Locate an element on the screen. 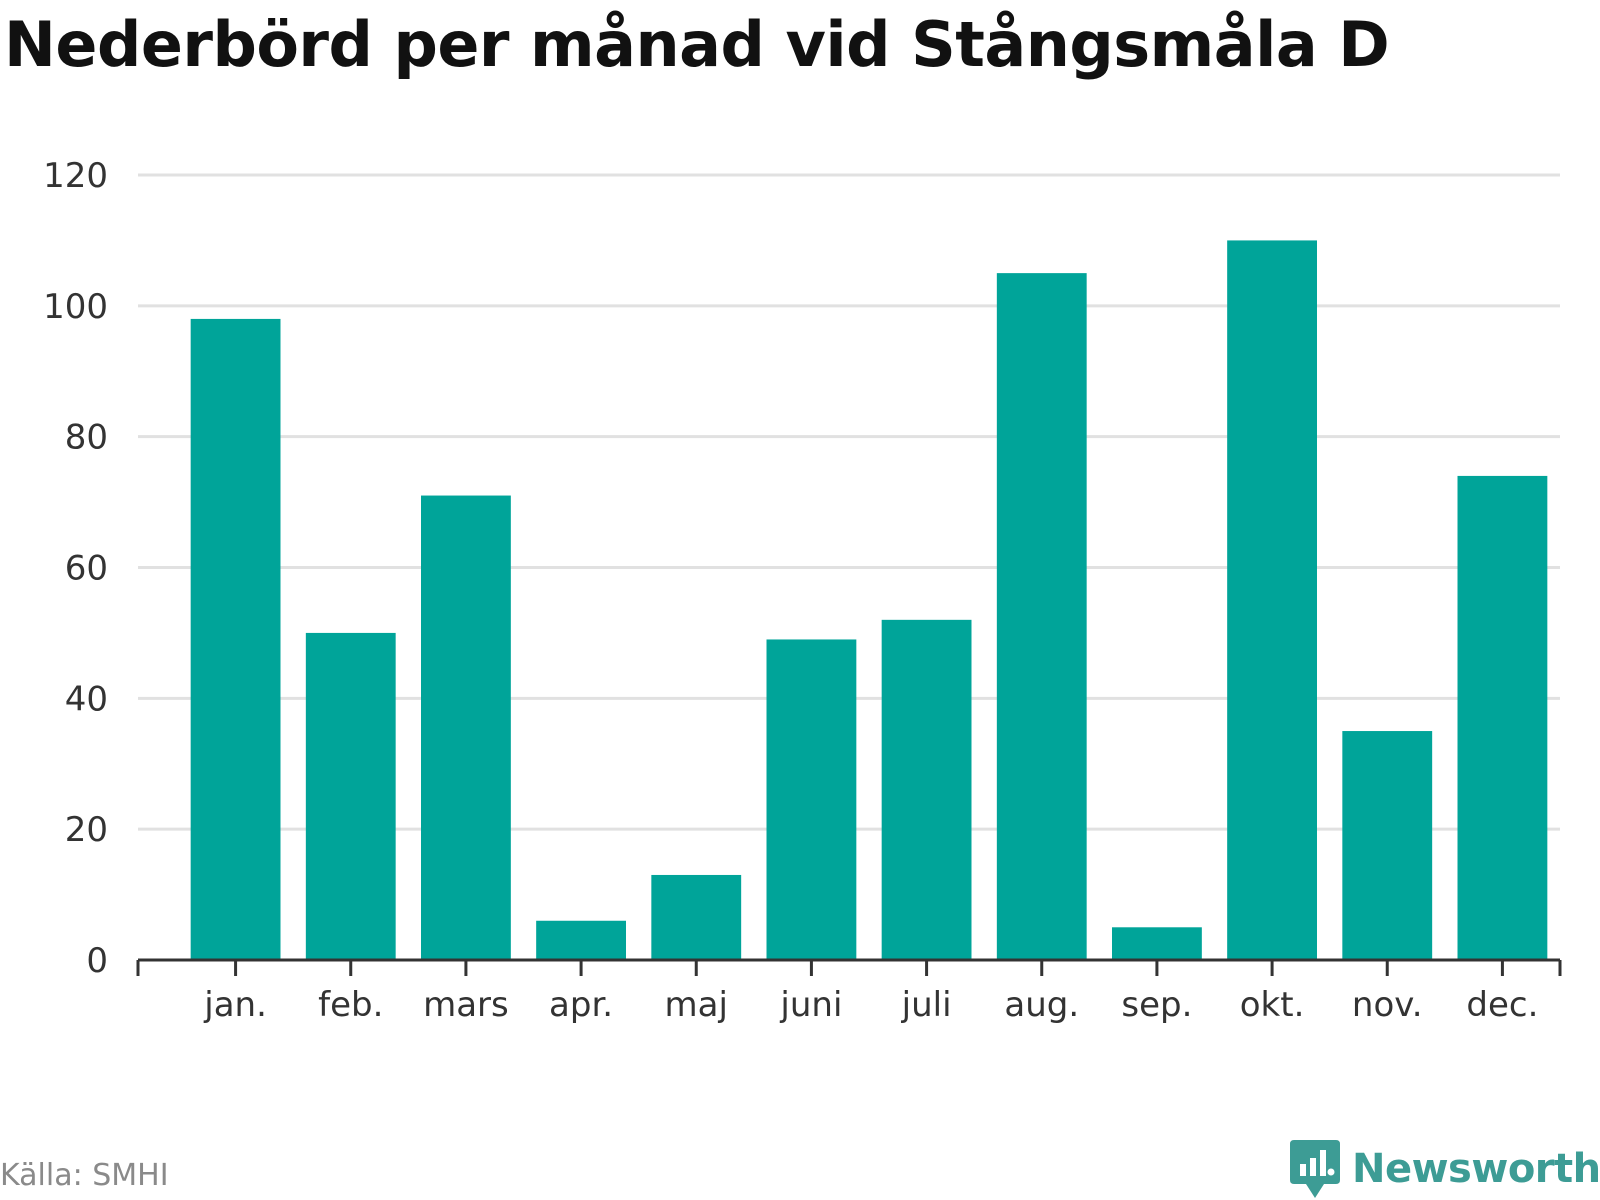  source-label: Källa: SMHI is located at coordinates (84, 1175).